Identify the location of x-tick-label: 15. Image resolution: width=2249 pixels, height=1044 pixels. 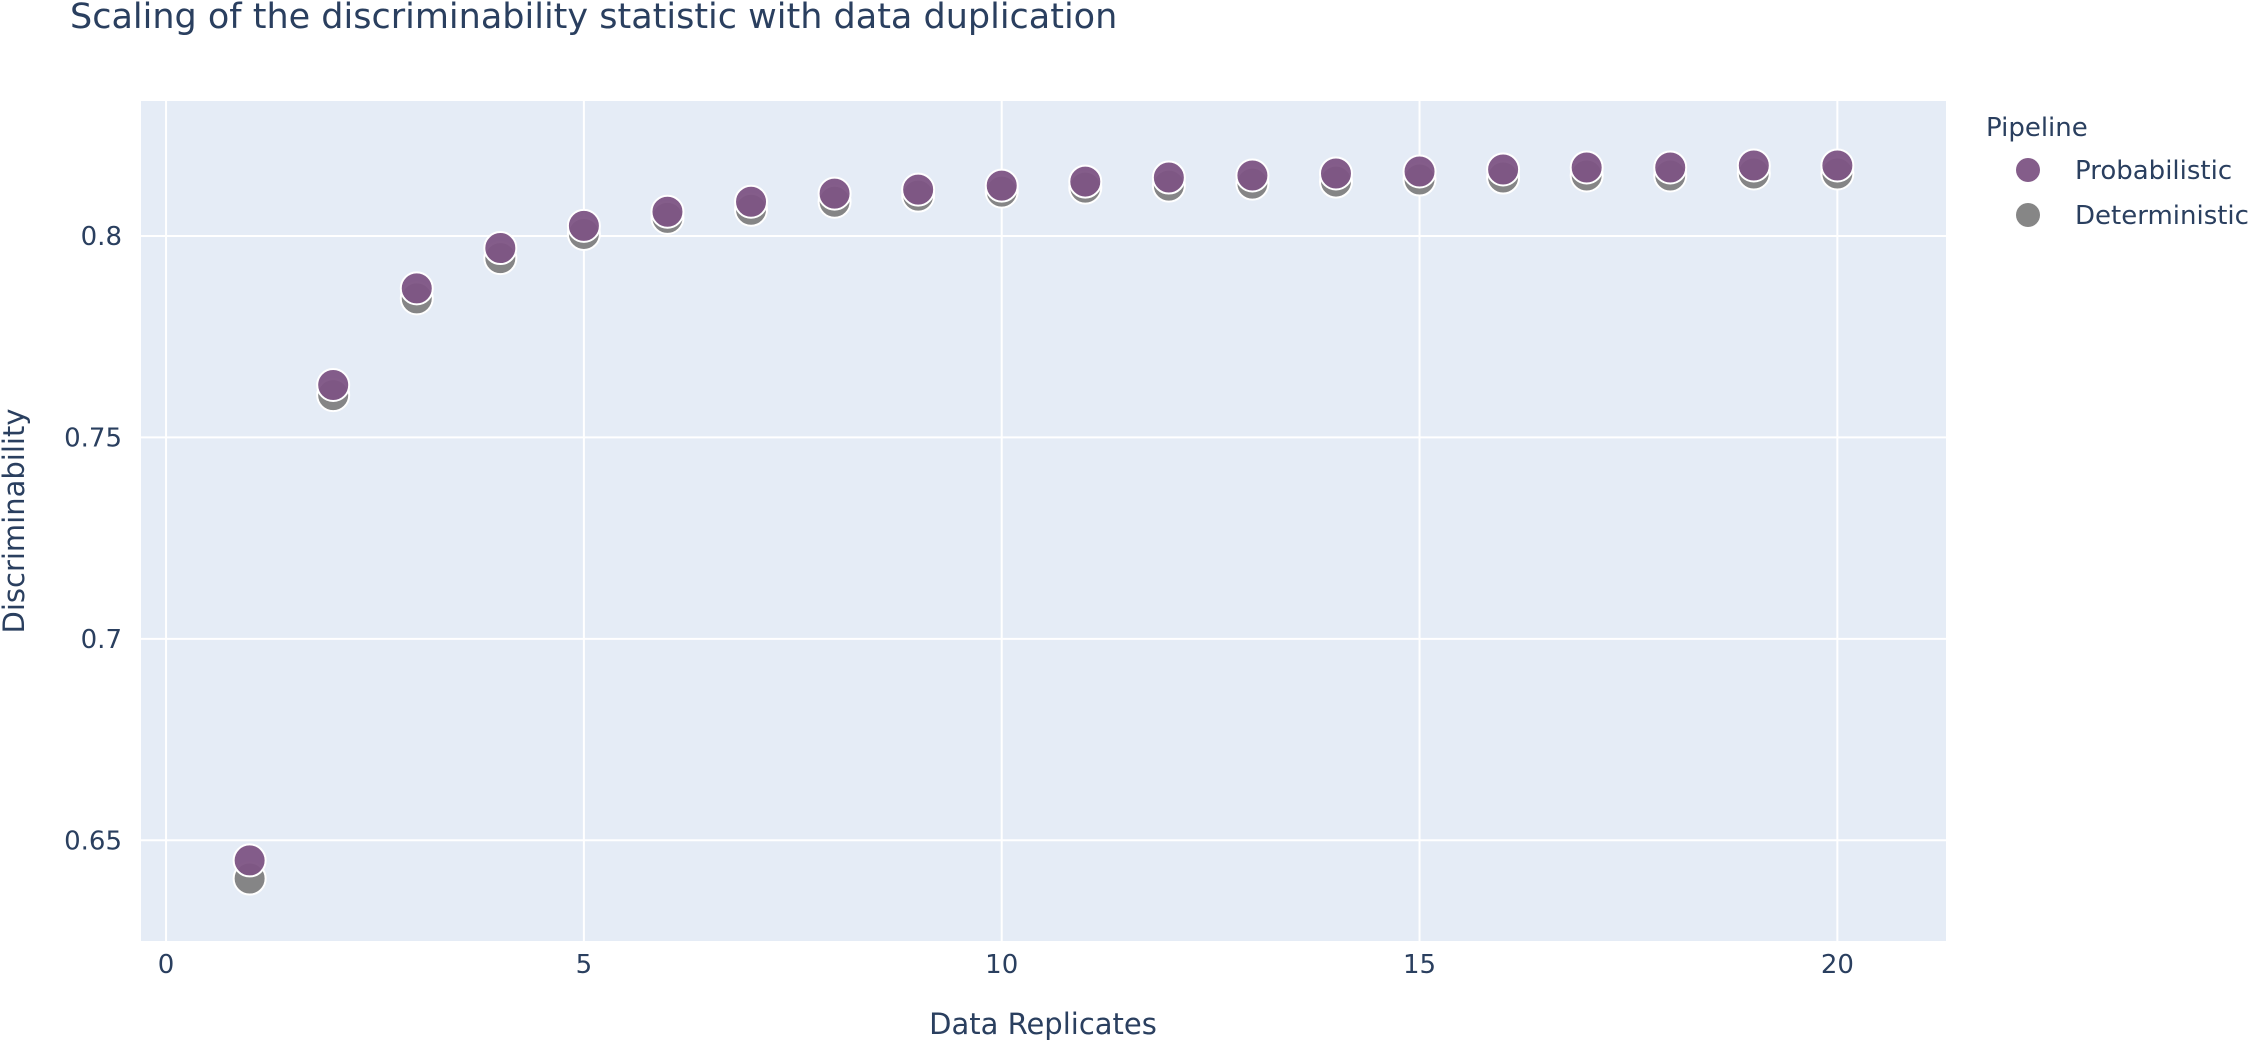
(1419, 965).